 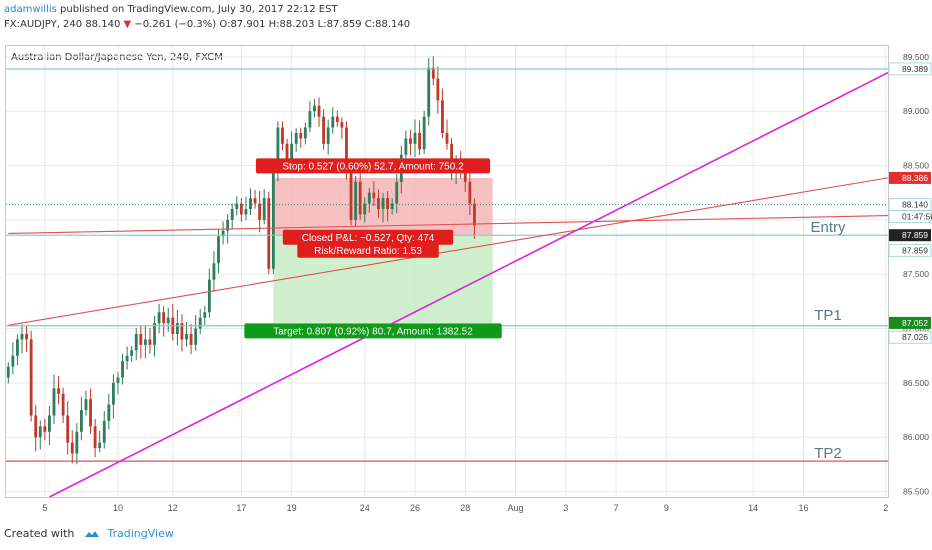 I want to click on created-with-text: Created with, so click(x=39, y=533).